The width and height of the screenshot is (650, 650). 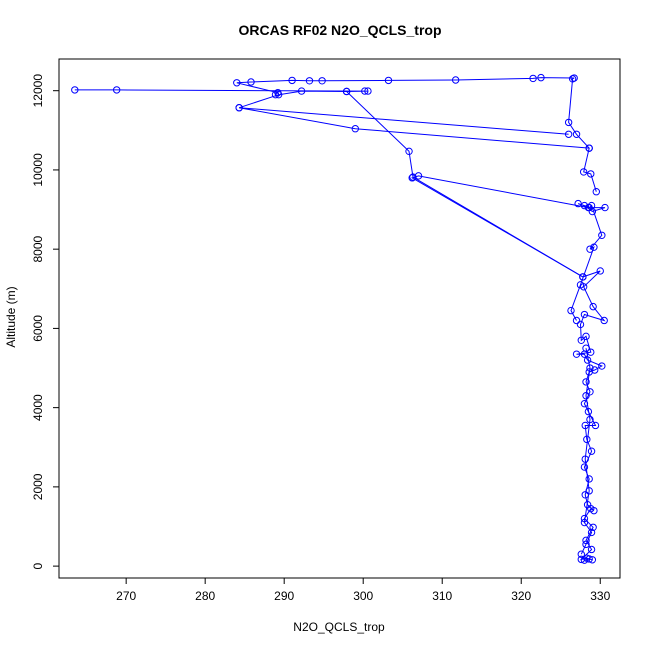 I want to click on y-axis: 0 2000 4000 6000 8000 10000 12000, so click(x=45, y=321).